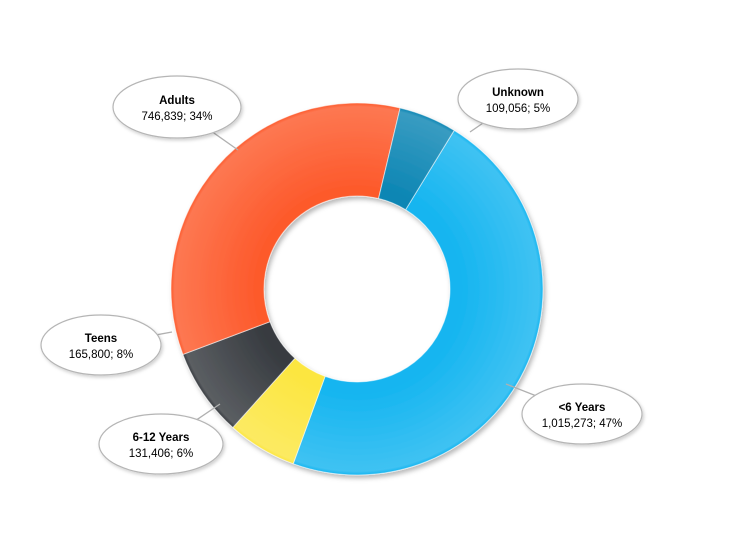 The height and width of the screenshot is (537, 746). I want to click on leader-line-6-years, so click(520, 390).